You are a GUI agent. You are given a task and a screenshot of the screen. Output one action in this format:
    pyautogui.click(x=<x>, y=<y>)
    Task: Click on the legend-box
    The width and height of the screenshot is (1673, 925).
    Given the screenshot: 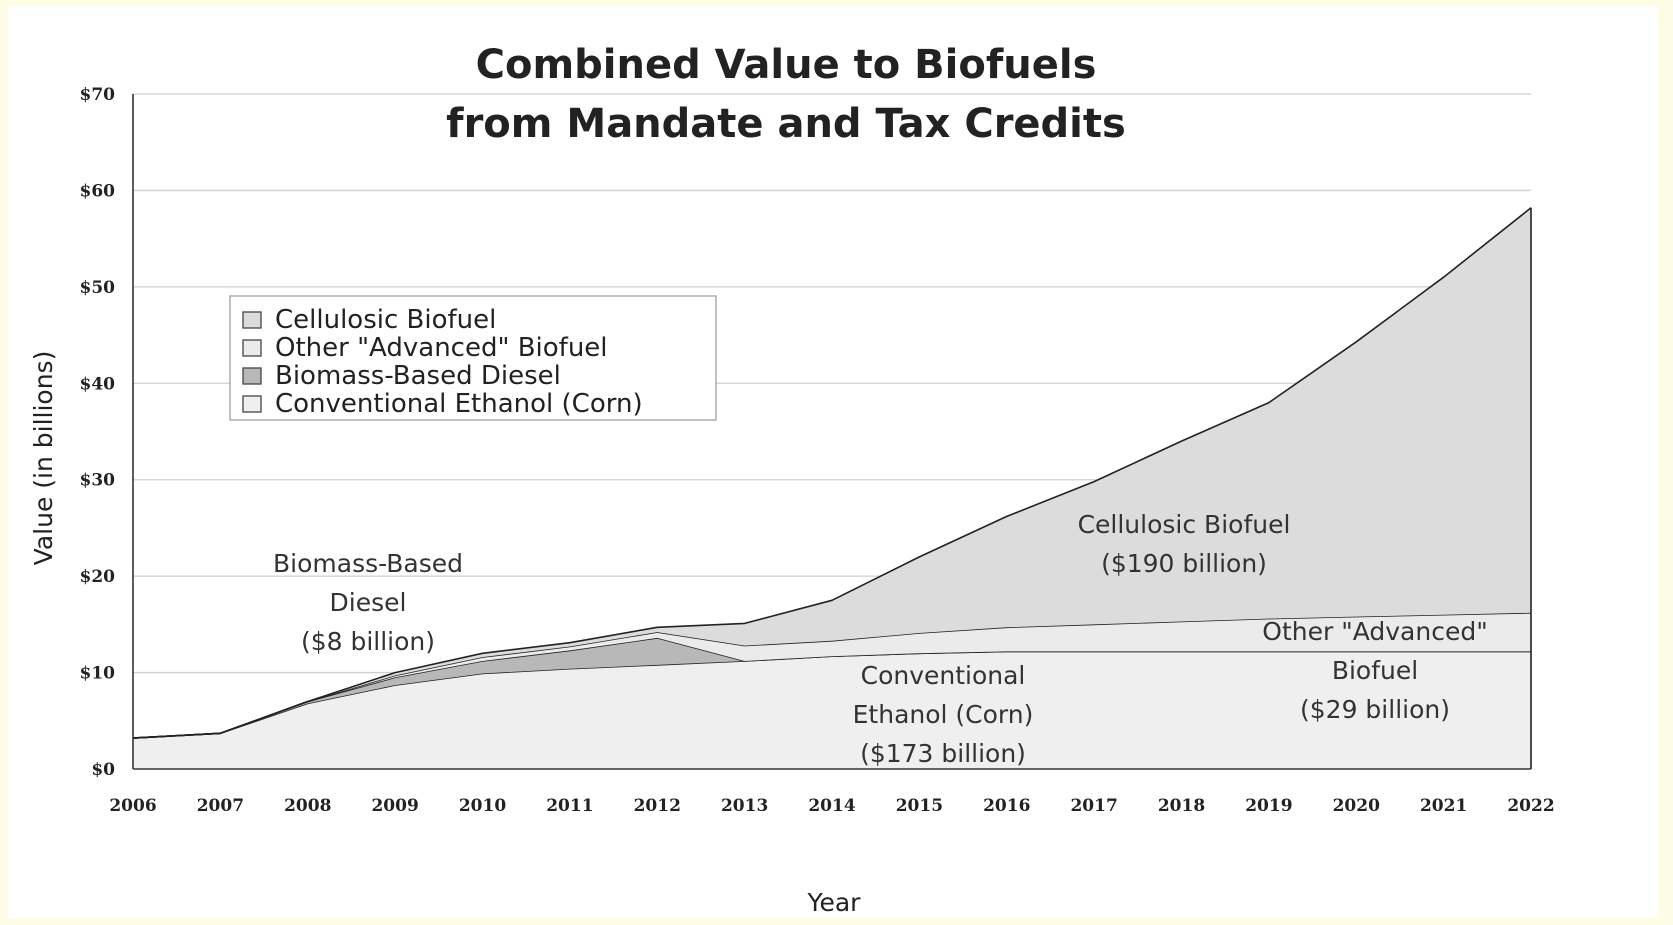 What is the action you would take?
    pyautogui.click(x=473, y=358)
    